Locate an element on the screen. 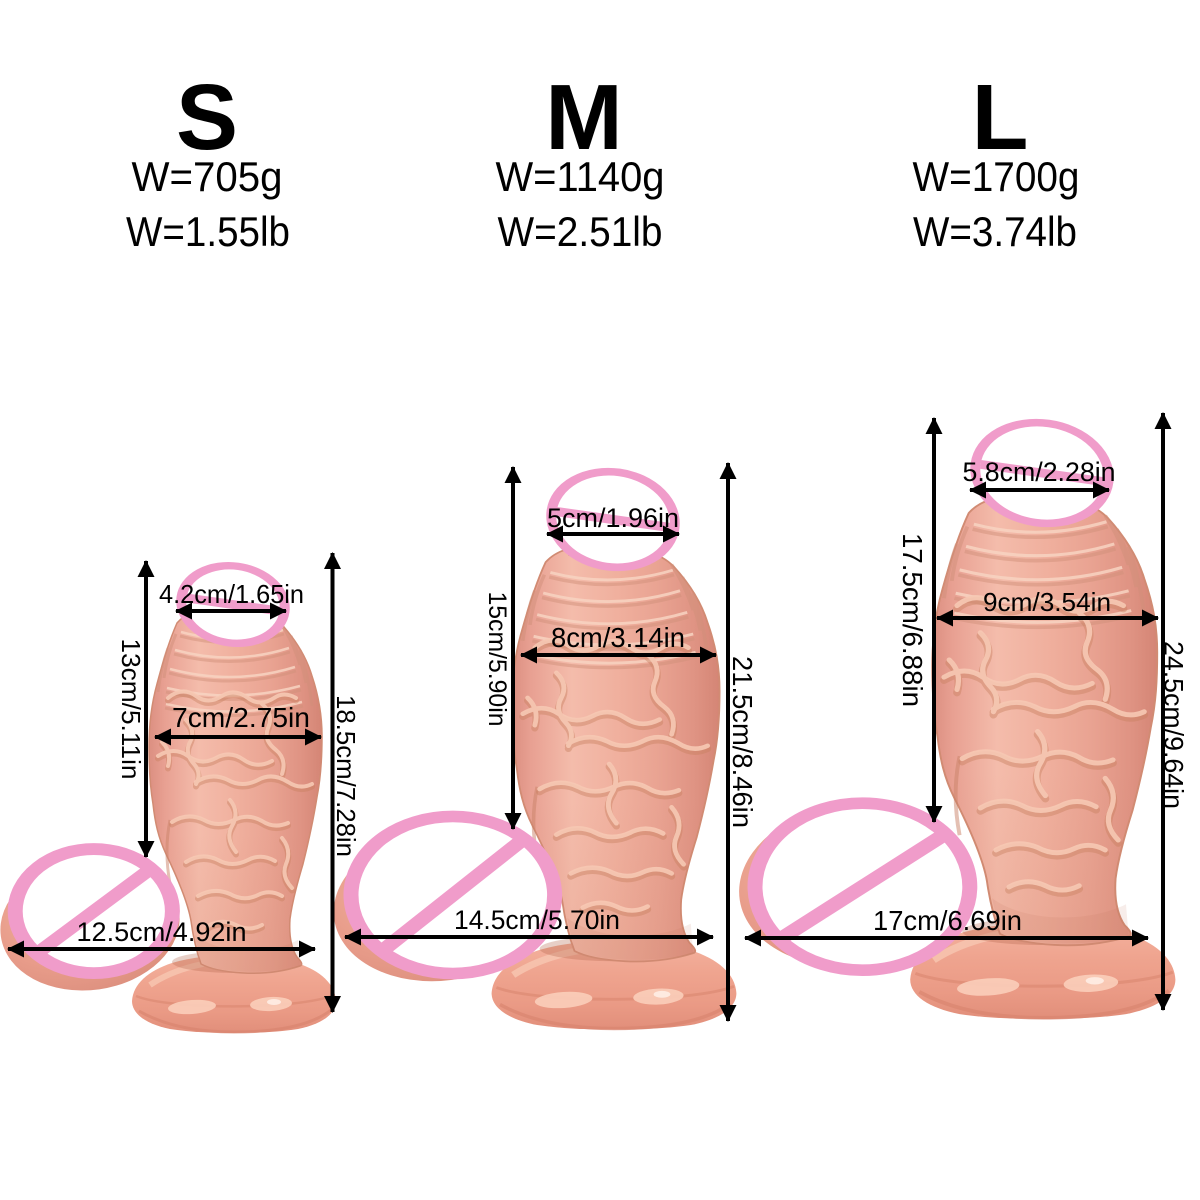 The height and width of the screenshot is (1200, 1200). svg-text: 4.2cm/1.65in is located at coordinates (231, 594).